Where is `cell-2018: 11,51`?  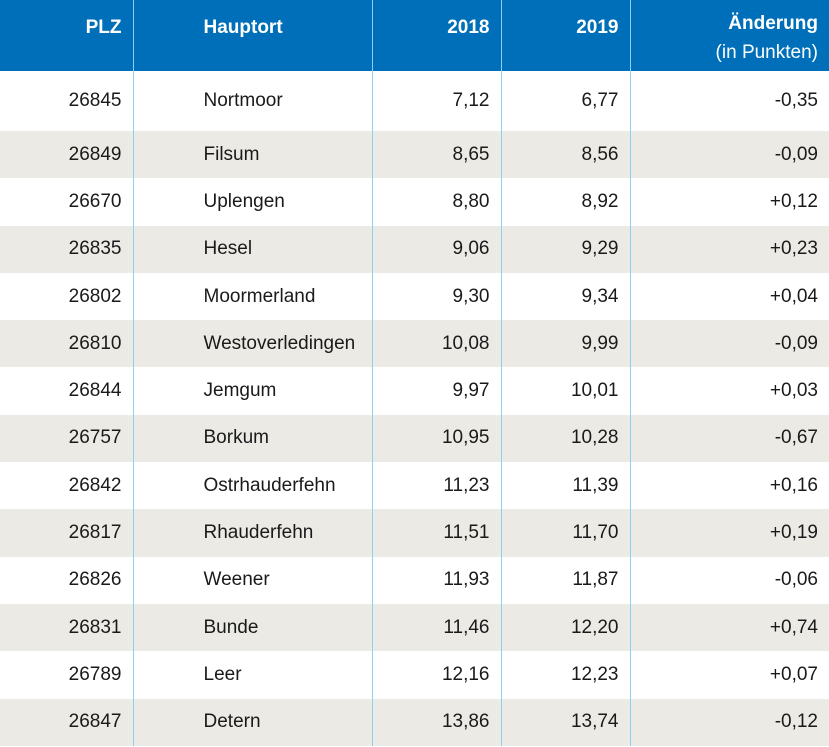
cell-2018: 11,51 is located at coordinates (436, 533).